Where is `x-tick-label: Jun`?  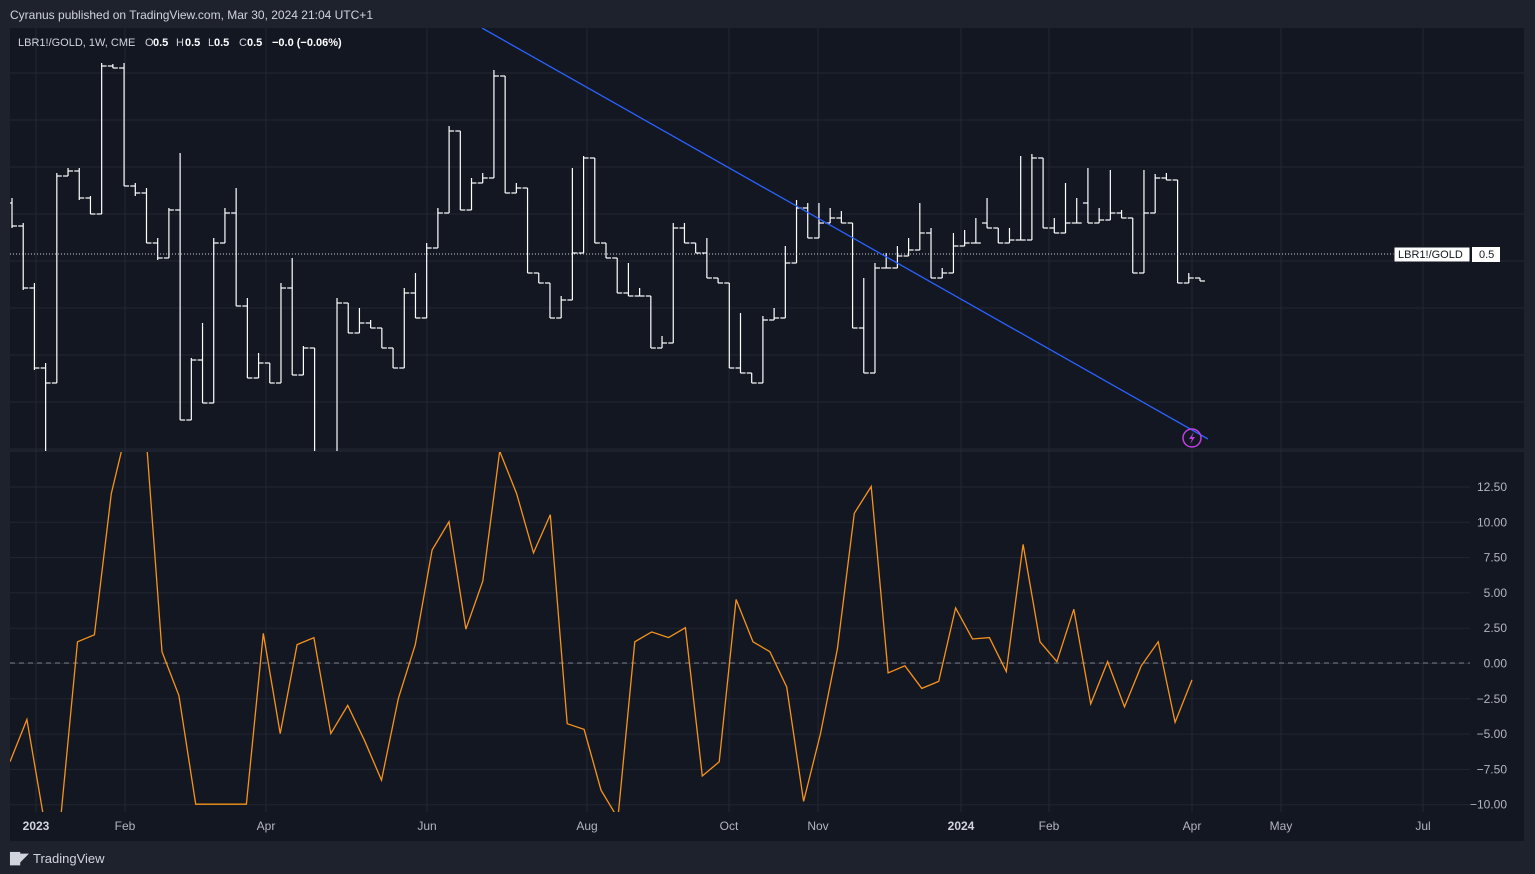 x-tick-label: Jun is located at coordinates (426, 826).